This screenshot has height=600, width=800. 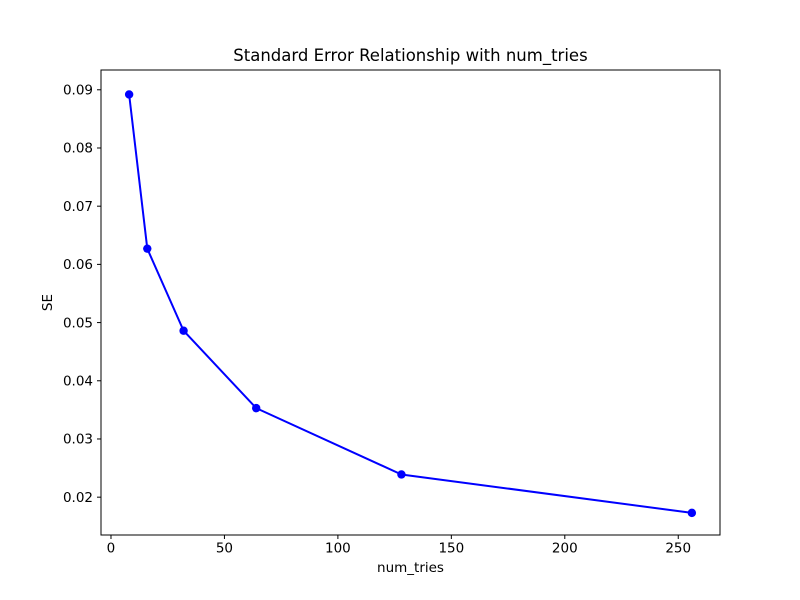 What do you see at coordinates (224, 549) in the screenshot?
I see `x-tick-label: 50` at bounding box center [224, 549].